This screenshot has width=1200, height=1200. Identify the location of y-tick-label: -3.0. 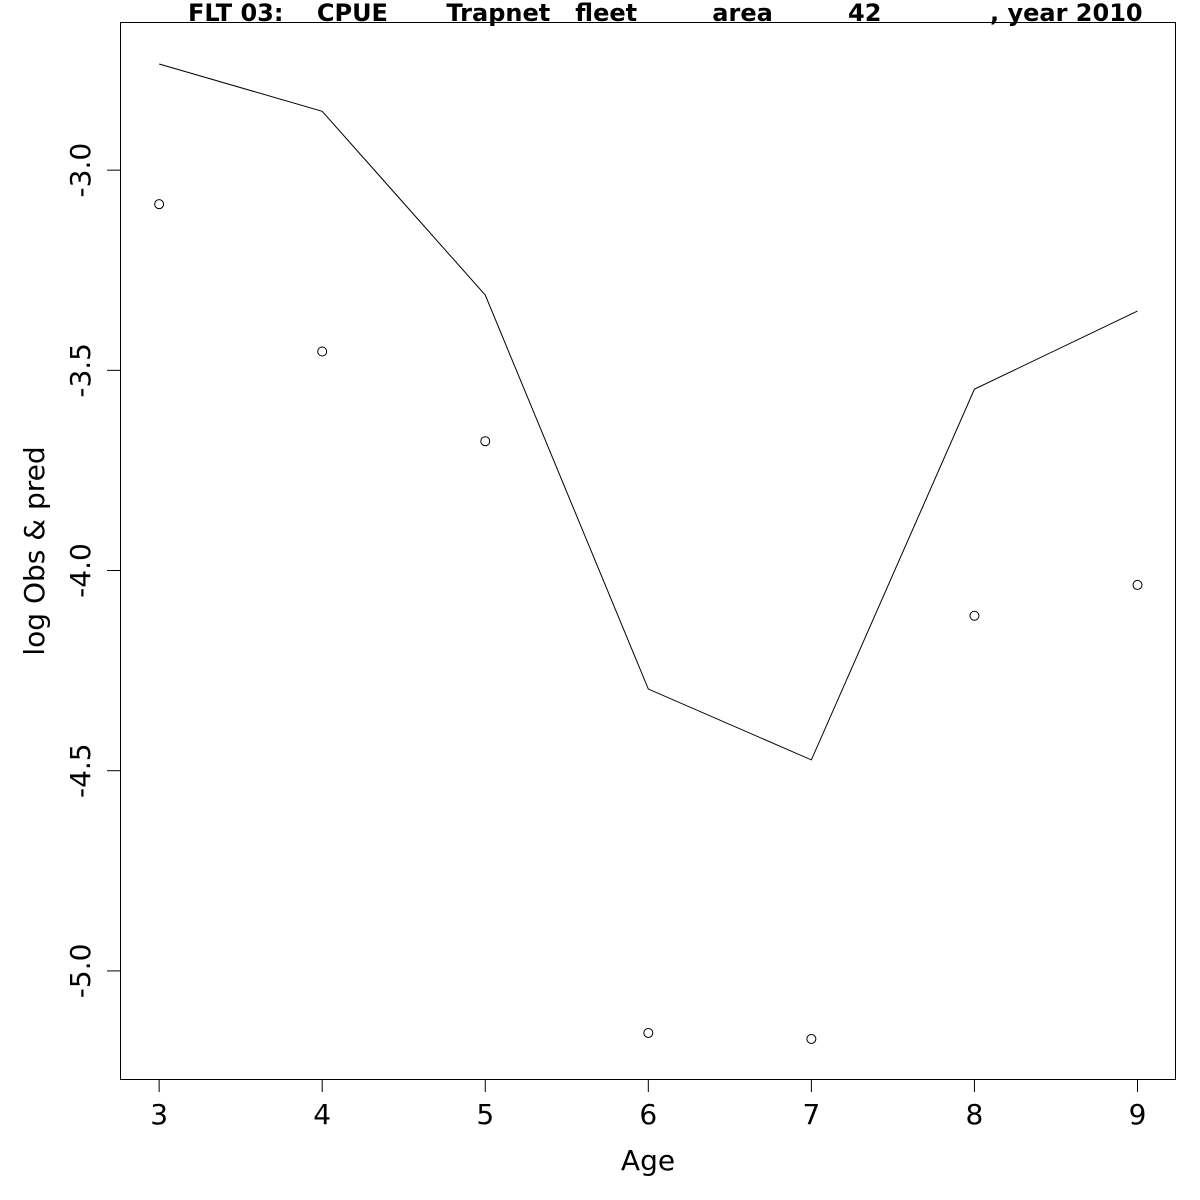
(80, 170).